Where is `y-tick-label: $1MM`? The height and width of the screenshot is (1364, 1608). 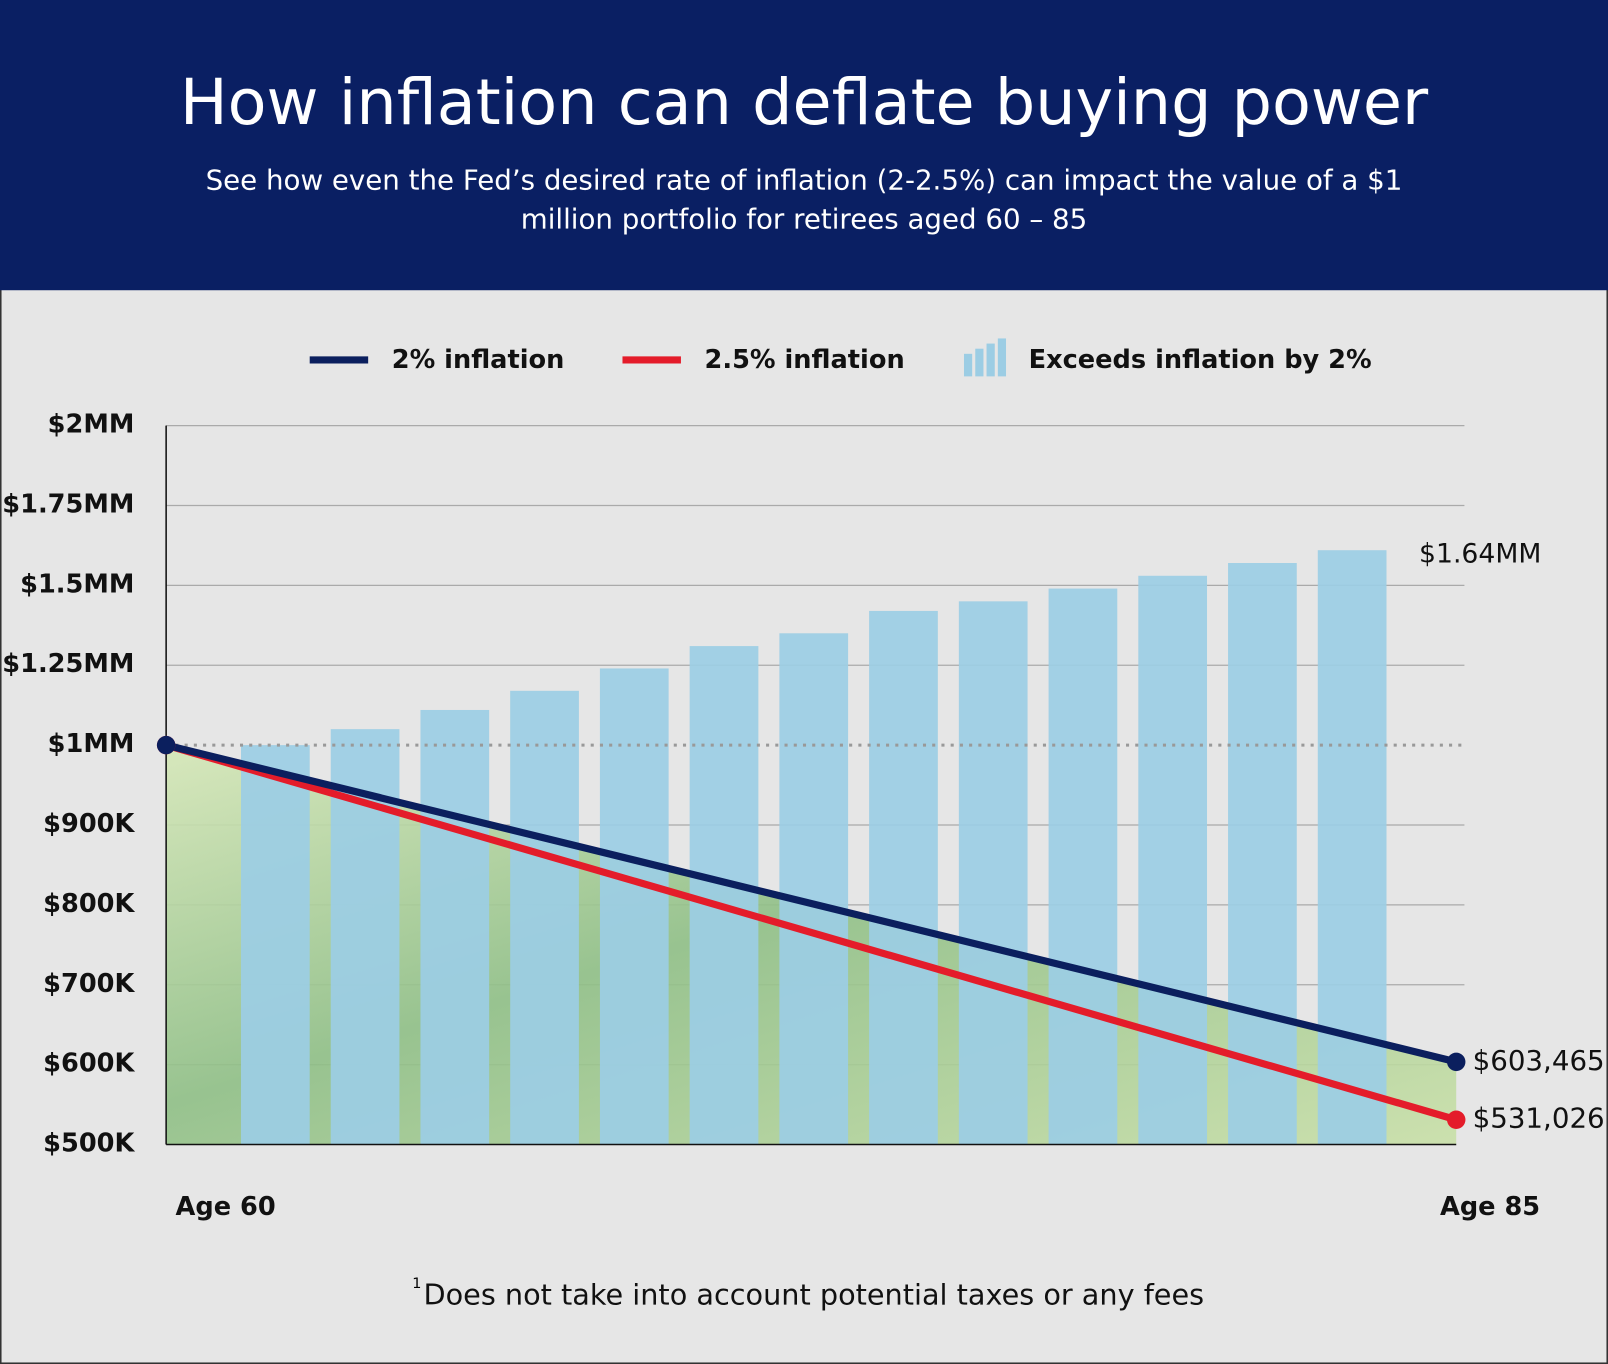
y-tick-label: $1MM is located at coordinates (91, 744).